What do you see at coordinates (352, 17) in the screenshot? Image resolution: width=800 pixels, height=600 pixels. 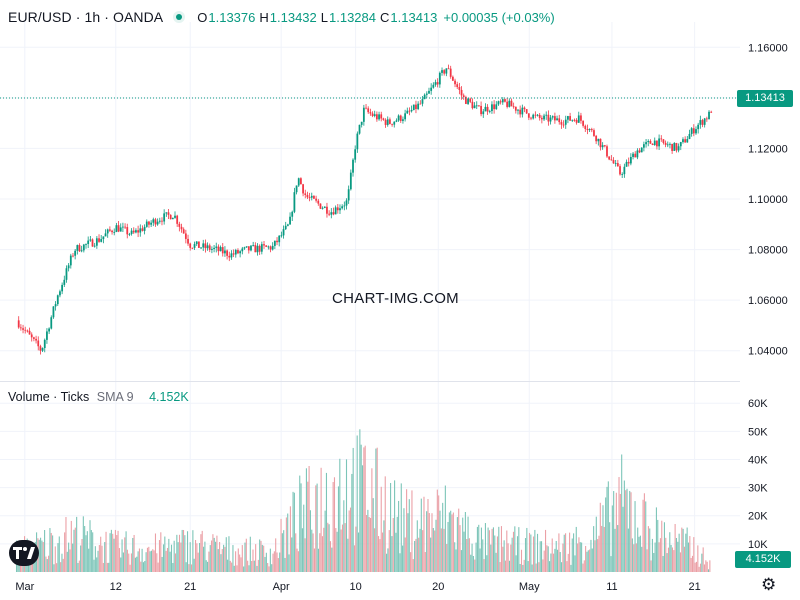 I see `low-value: 1.13284` at bounding box center [352, 17].